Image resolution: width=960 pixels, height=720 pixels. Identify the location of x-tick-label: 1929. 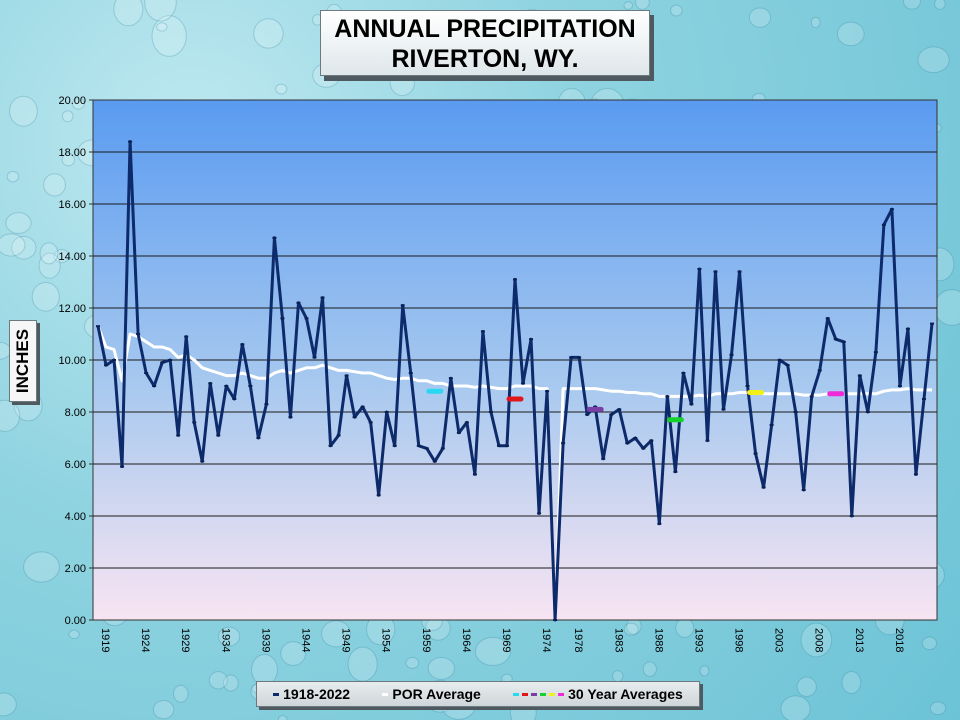
(185, 640).